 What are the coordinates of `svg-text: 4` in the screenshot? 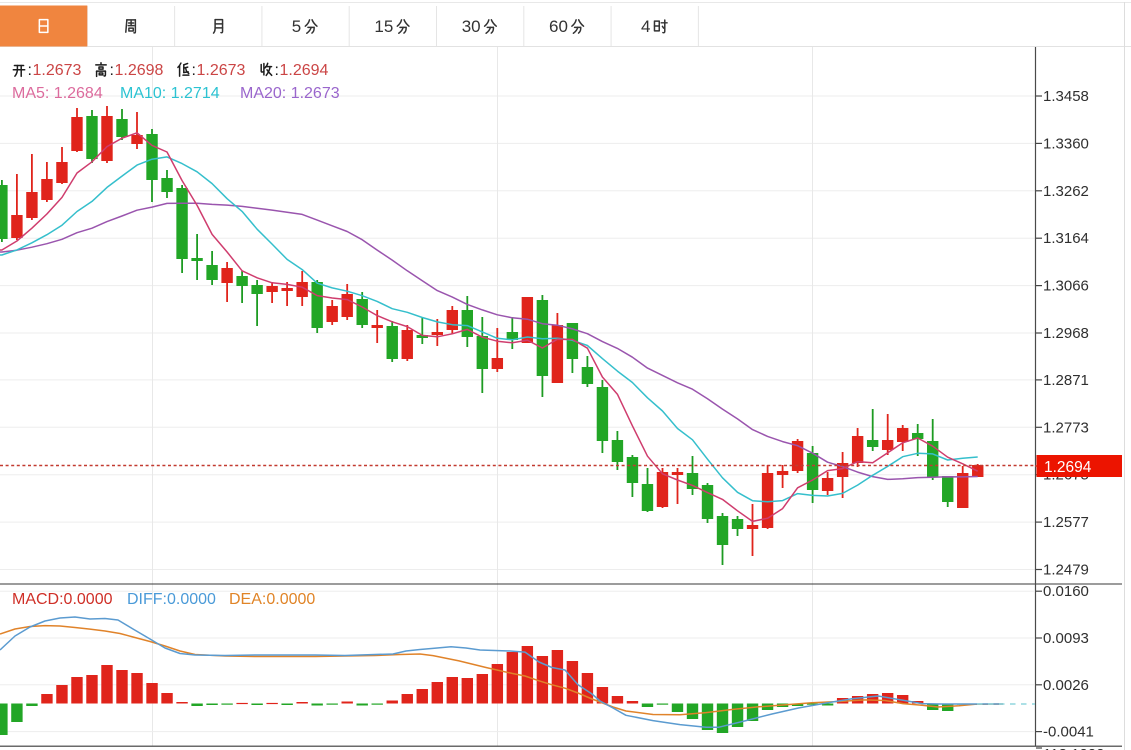 It's located at (645, 26).